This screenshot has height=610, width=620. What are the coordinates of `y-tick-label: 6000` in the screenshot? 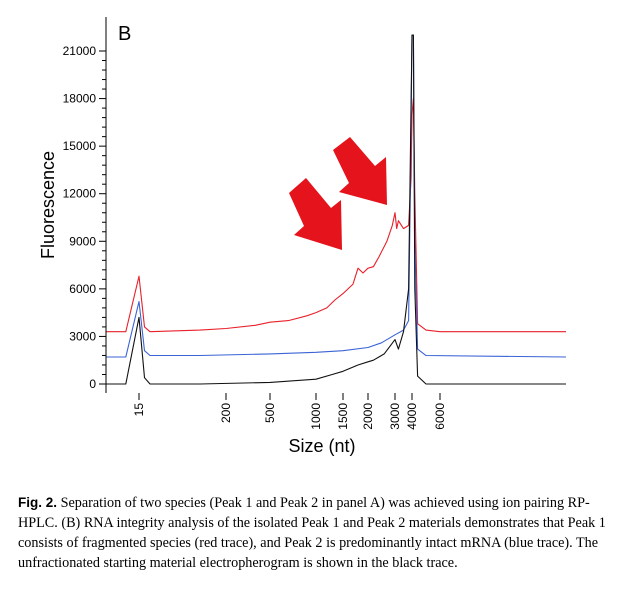 It's located at (82, 289).